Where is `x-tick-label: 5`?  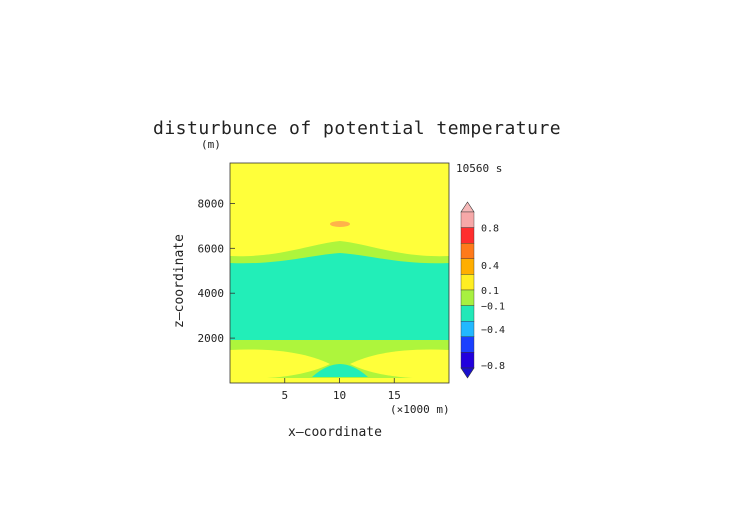
x-tick-label: 5 is located at coordinates (284, 395).